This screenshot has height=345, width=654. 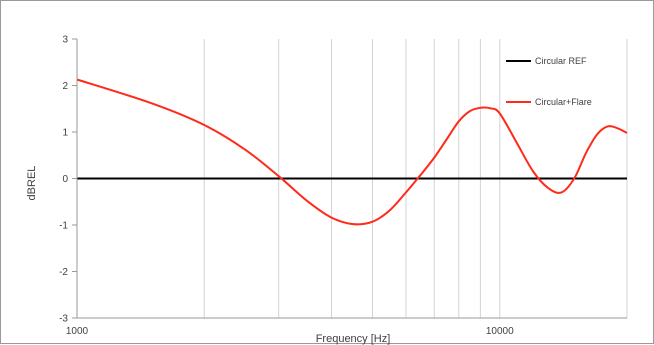 I want to click on y-axis-ticks: -3 -2 -1 0 1 2 3, so click(x=68, y=180).